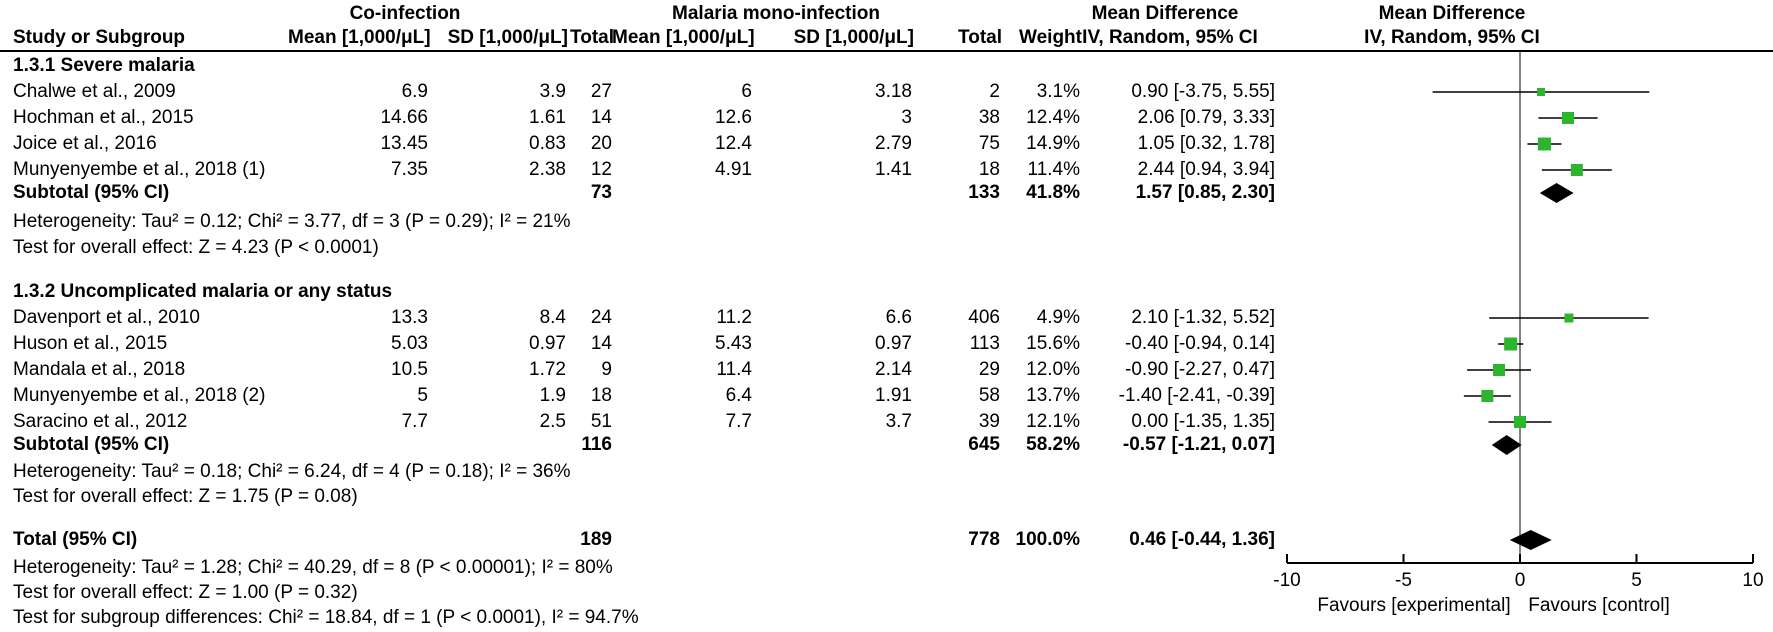 This screenshot has width=1773, height=632. Describe the element at coordinates (414, 91) in the screenshot. I see `mean-coinfection: 6.9` at that location.